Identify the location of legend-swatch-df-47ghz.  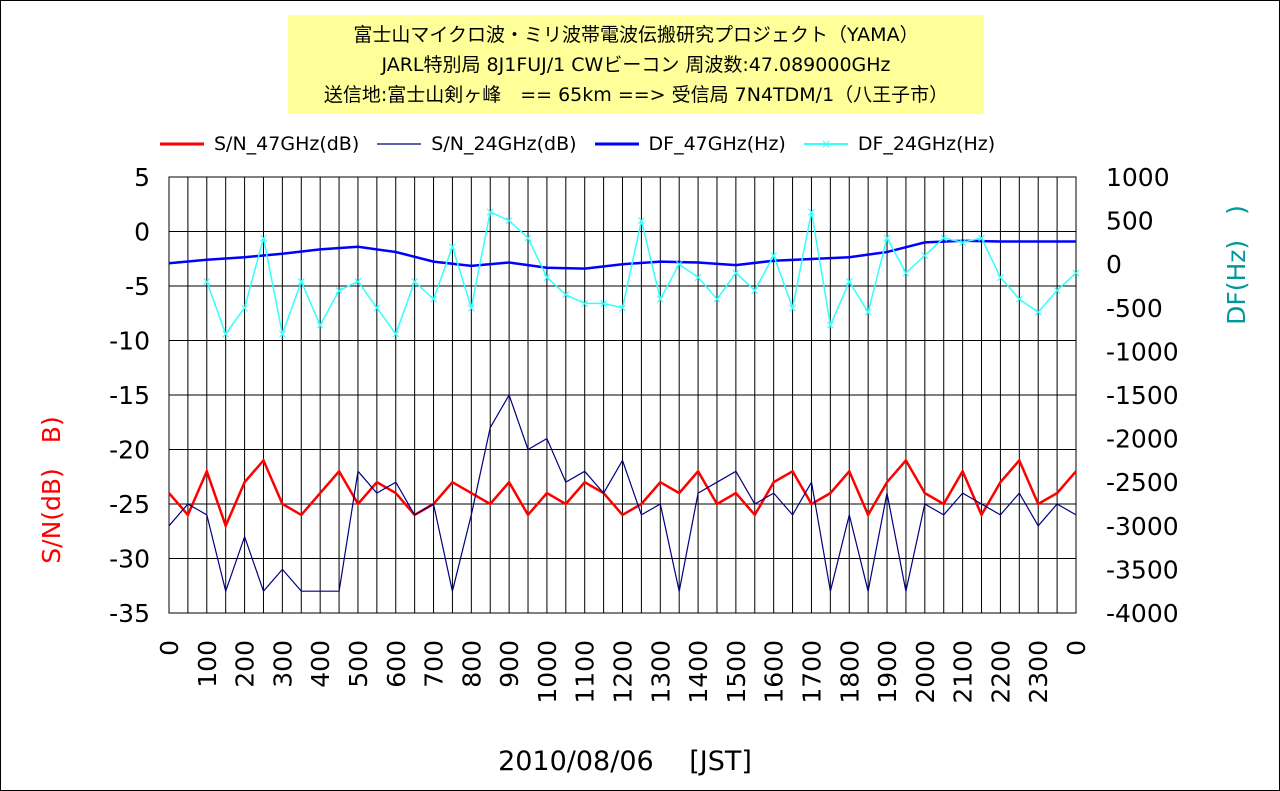
(616, 144).